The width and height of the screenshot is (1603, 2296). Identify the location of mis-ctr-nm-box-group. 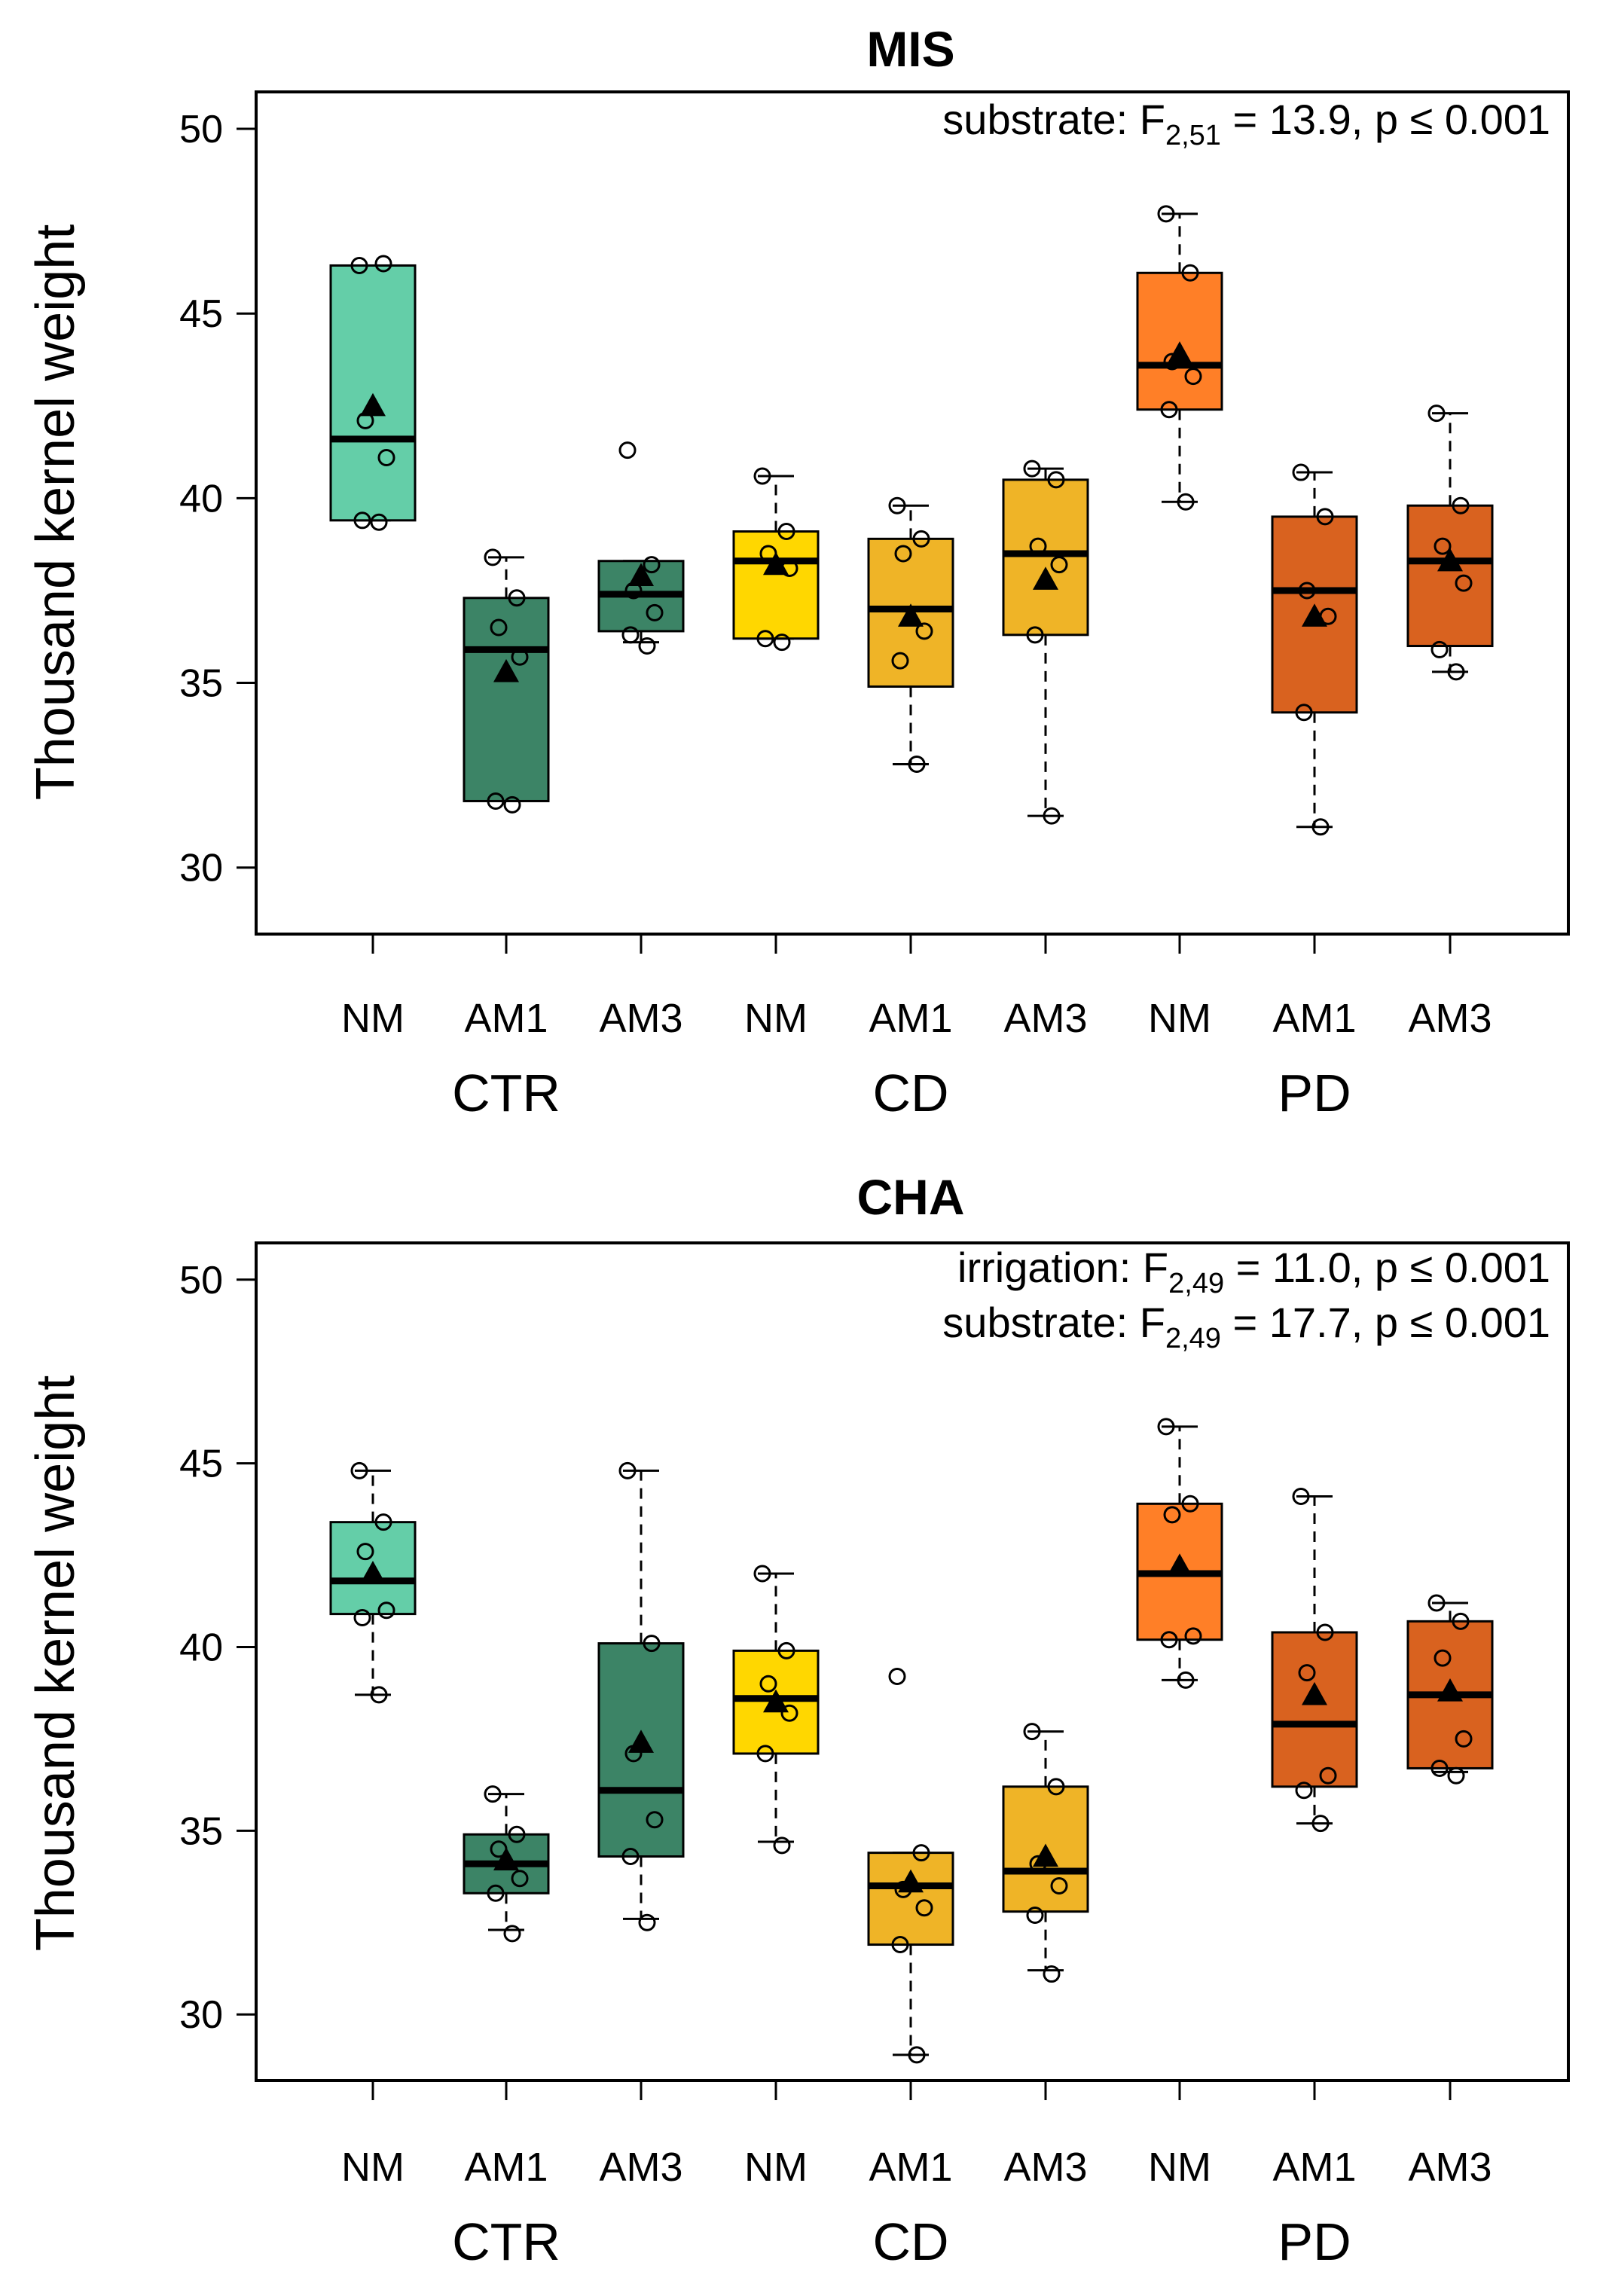
(373, 393).